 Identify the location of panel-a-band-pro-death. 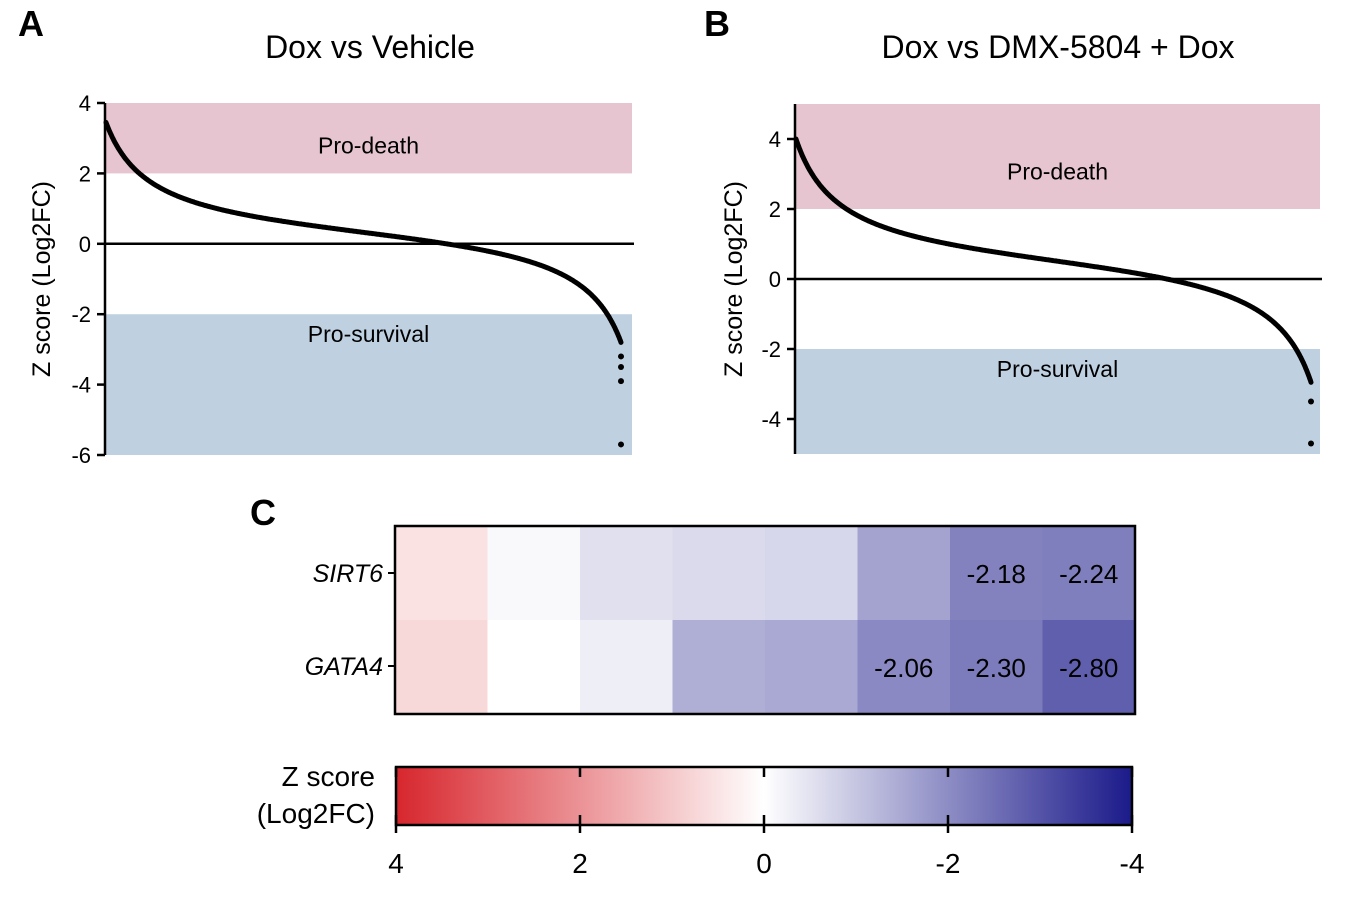
(368, 138).